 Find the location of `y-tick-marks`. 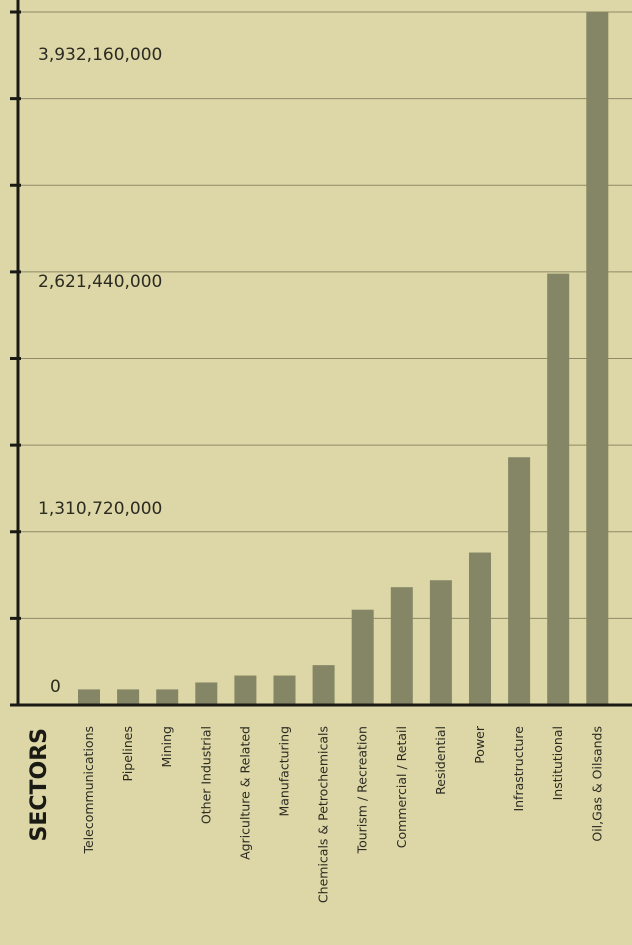

y-tick-marks is located at coordinates (15, 358).